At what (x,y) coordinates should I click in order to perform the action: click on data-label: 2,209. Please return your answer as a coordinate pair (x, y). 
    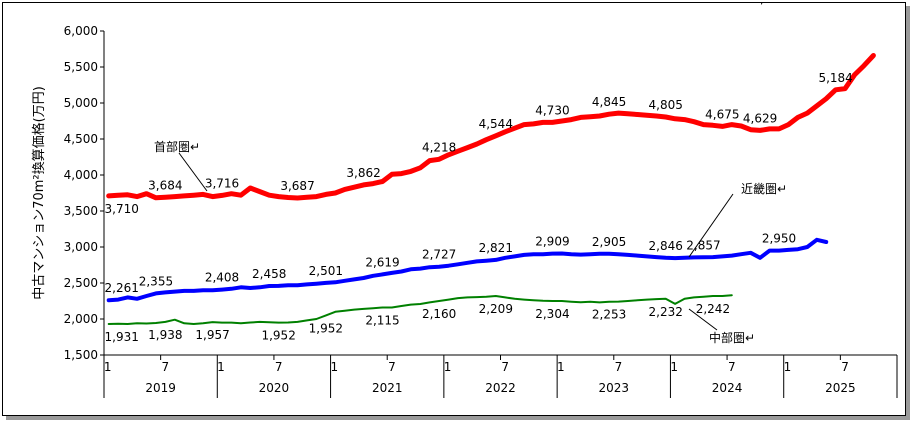
    Looking at the image, I should click on (496, 309).